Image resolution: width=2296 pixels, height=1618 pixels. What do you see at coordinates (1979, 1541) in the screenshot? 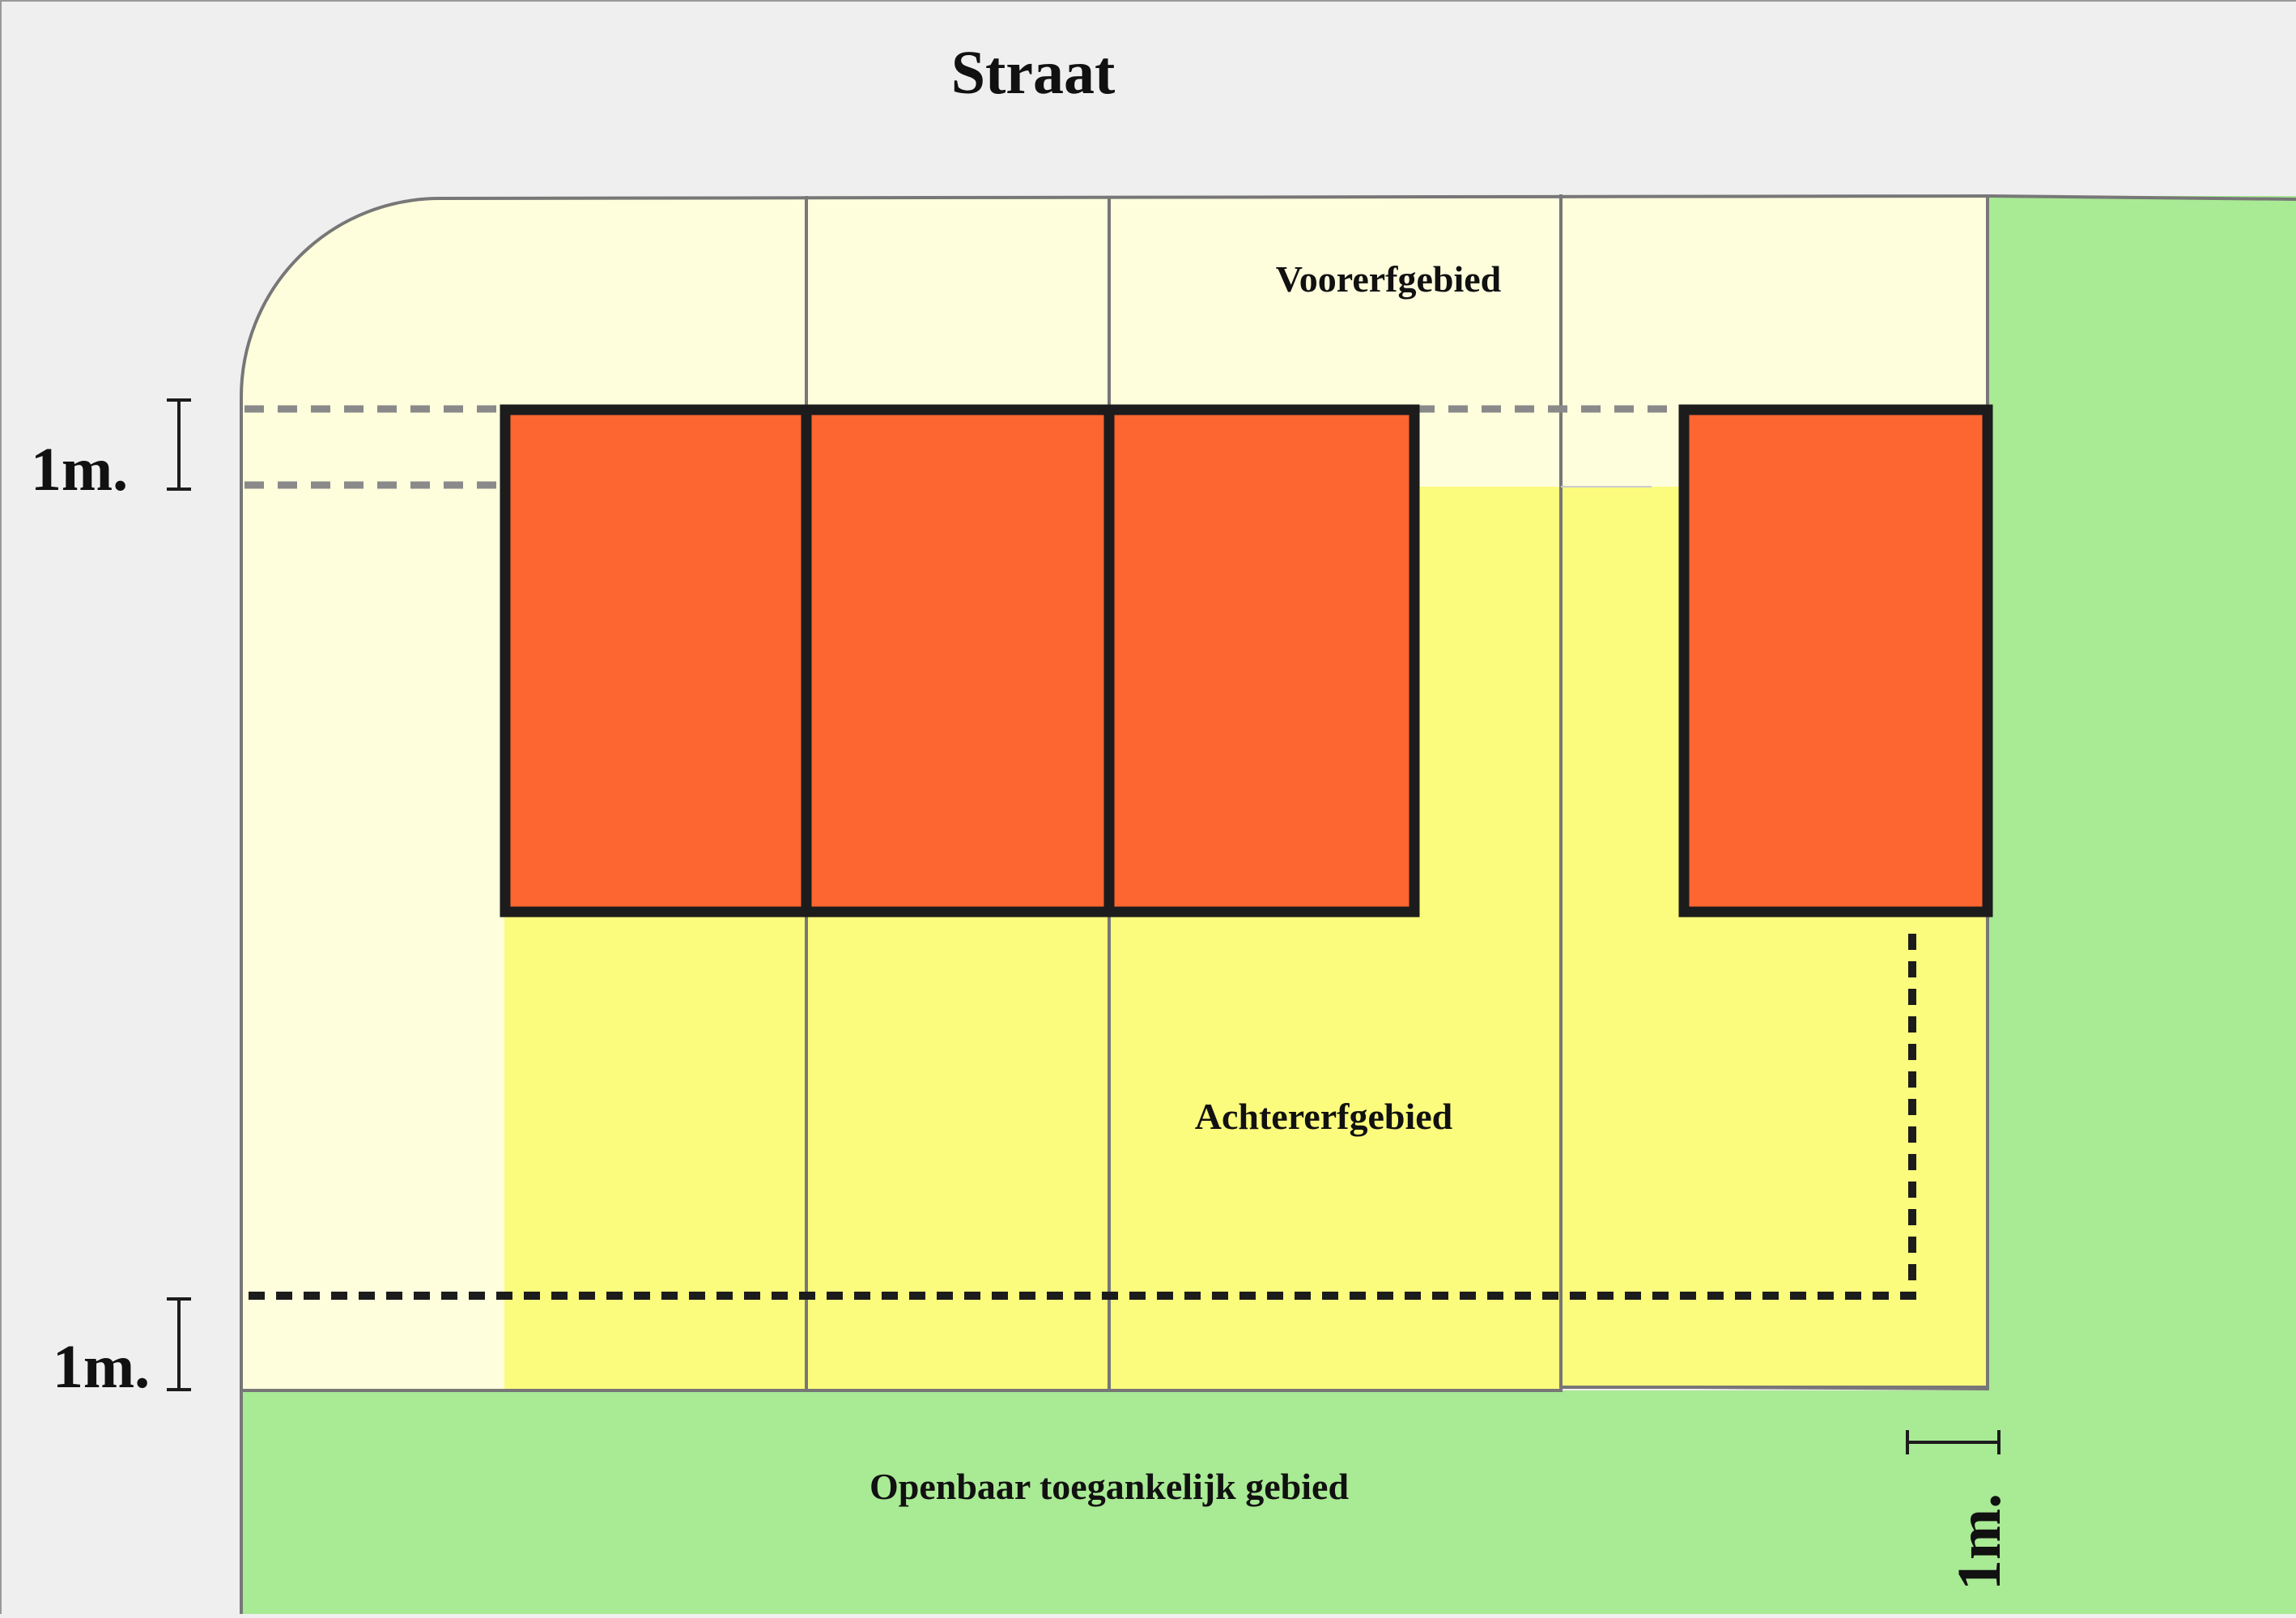
I see `dimension-label-bottom-right: 1m.` at bounding box center [1979, 1541].